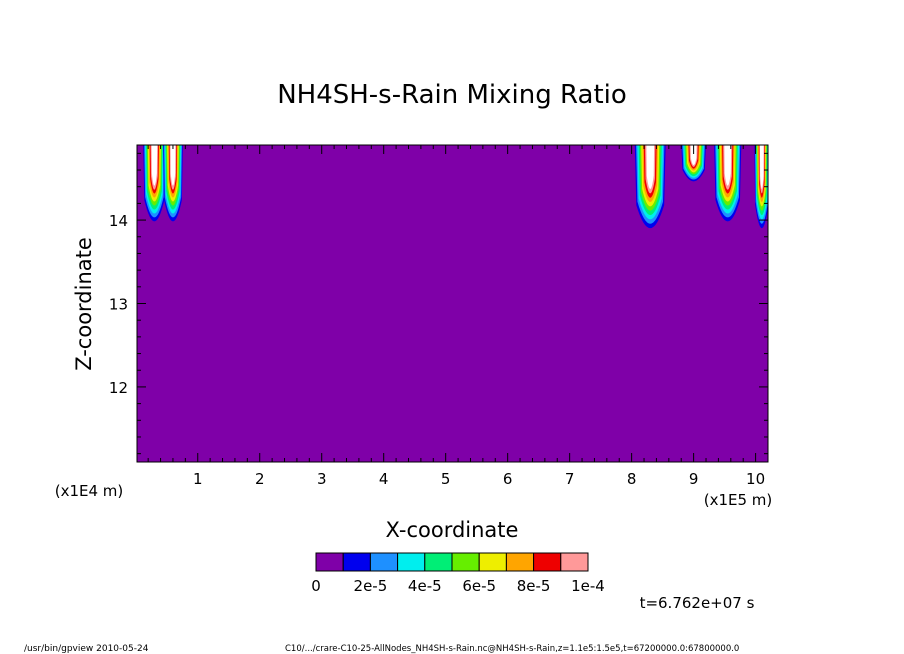  I want to click on x-tick-label: 6, so click(508, 479).